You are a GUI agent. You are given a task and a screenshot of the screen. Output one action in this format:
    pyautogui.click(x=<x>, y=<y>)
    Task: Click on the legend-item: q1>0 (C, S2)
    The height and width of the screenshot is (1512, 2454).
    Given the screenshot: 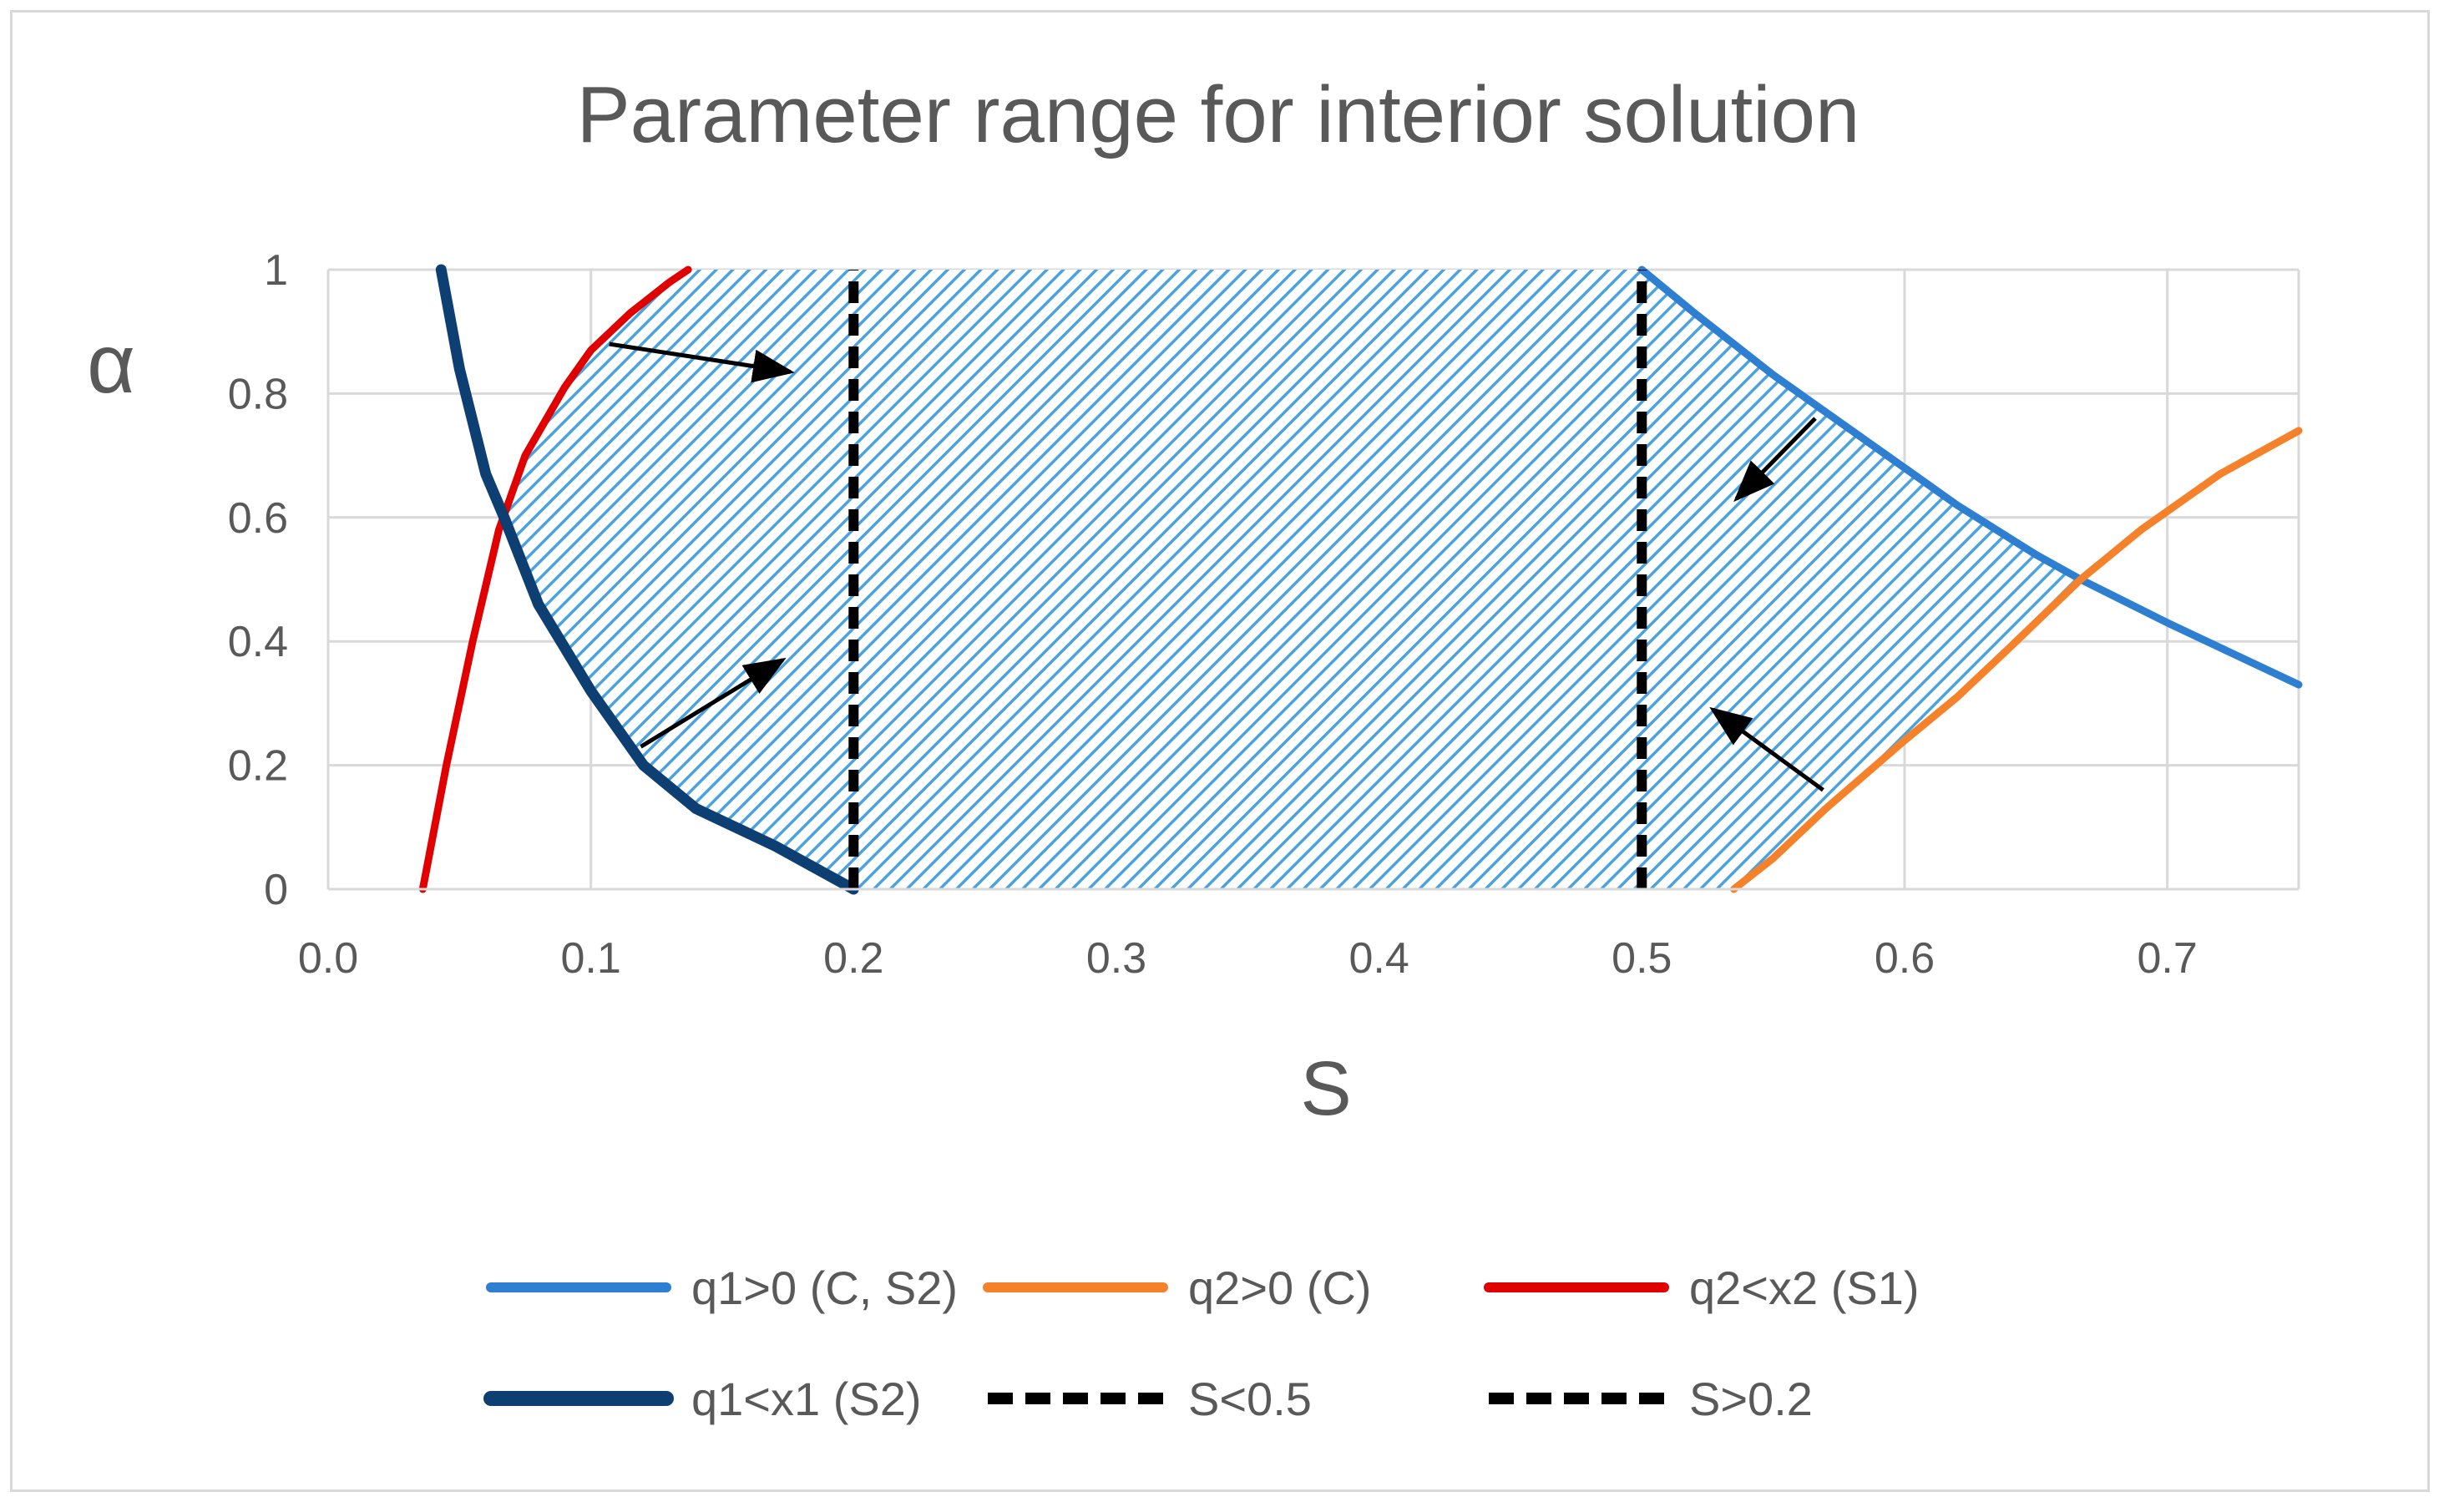 What is the action you would take?
    pyautogui.click(x=722, y=1288)
    